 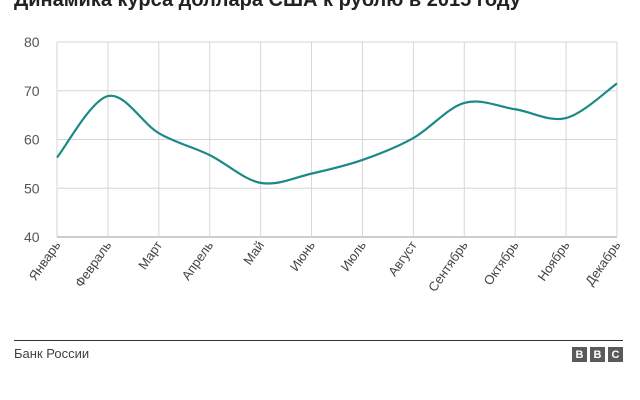 I want to click on x-tick-label: Август, so click(x=402, y=258).